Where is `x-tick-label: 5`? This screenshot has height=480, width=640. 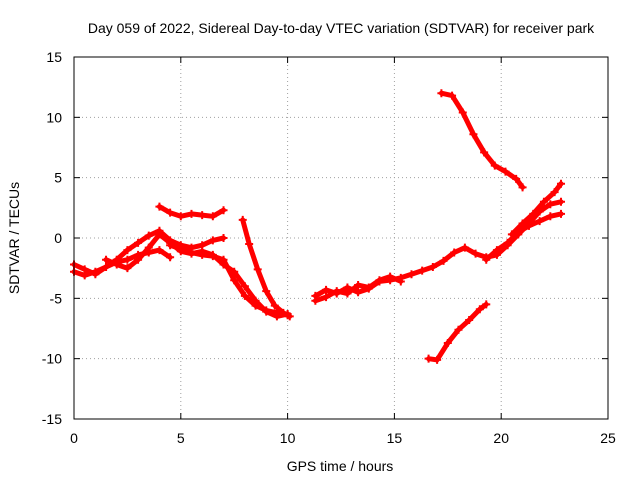
x-tick-label: 5 is located at coordinates (181, 438).